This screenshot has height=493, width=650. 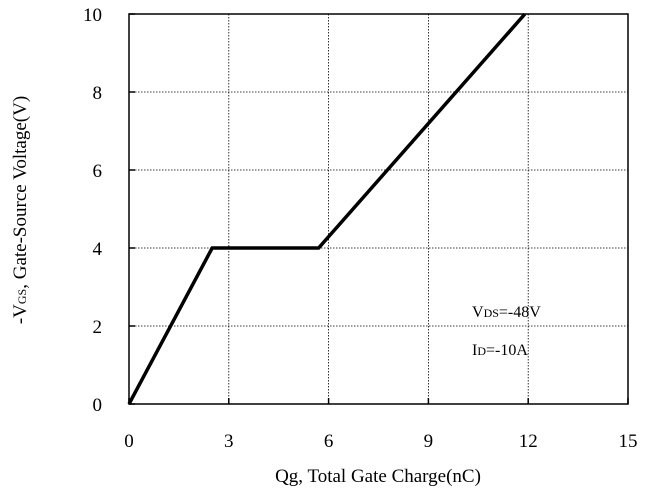 I want to click on x-tick-label: 9, so click(x=429, y=441).